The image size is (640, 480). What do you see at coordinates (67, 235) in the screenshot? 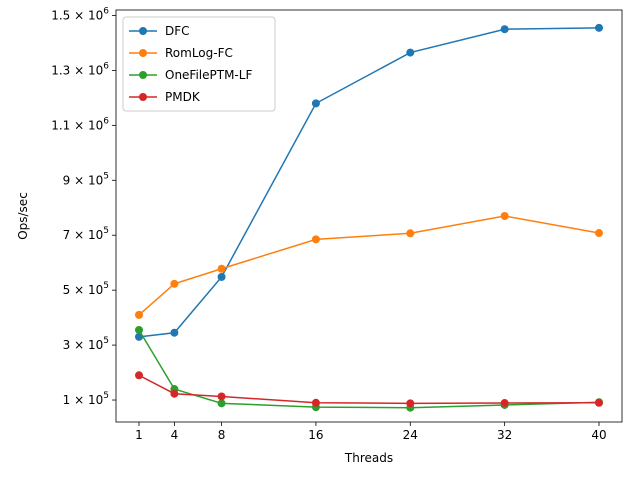
I see `y-tick-mantissa: 7` at bounding box center [67, 235].